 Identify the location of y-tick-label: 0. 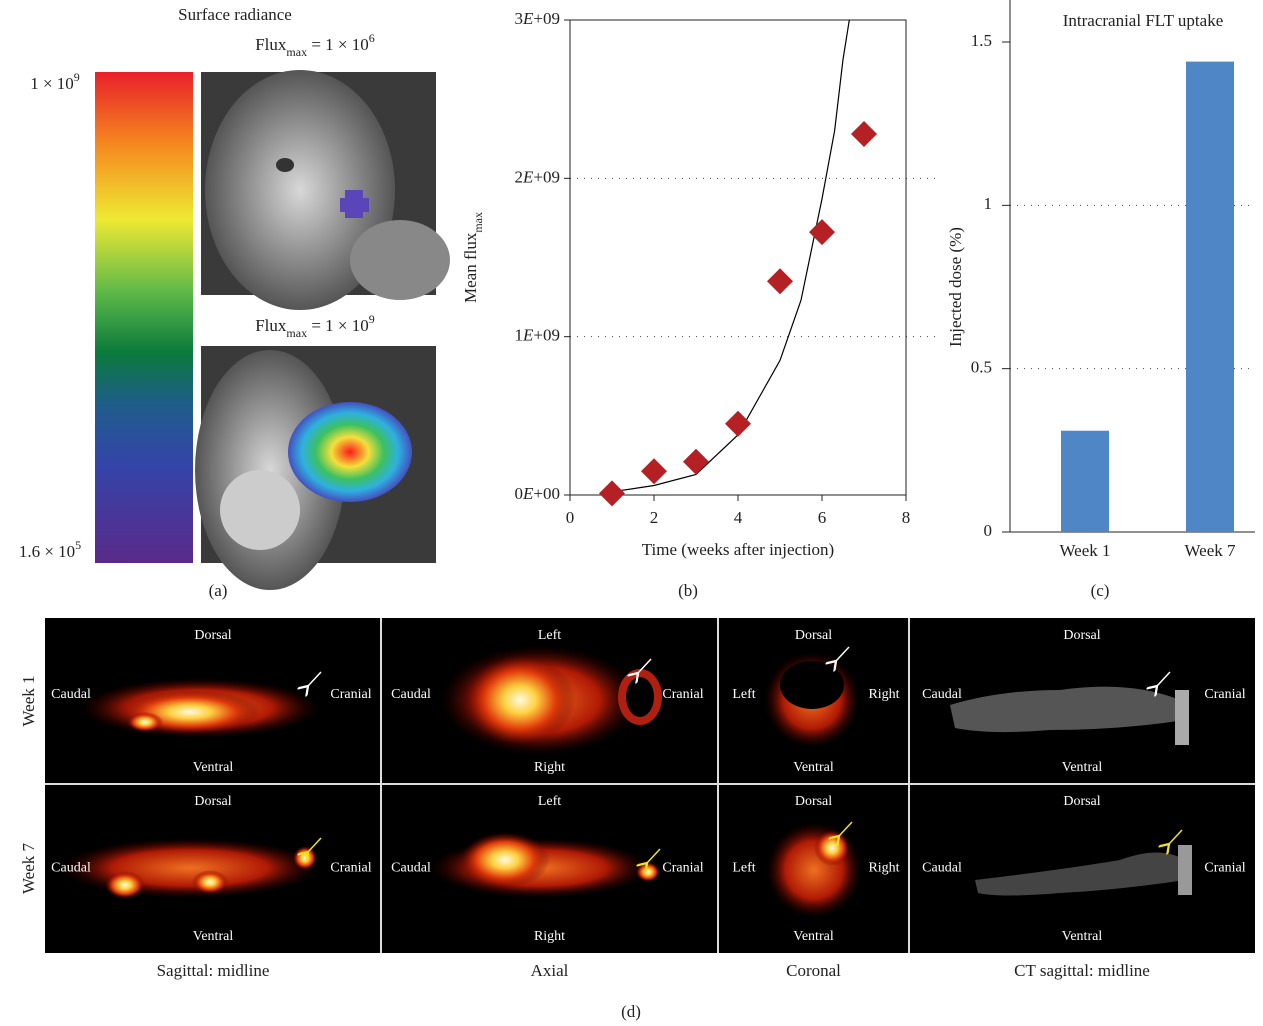
(988, 530).